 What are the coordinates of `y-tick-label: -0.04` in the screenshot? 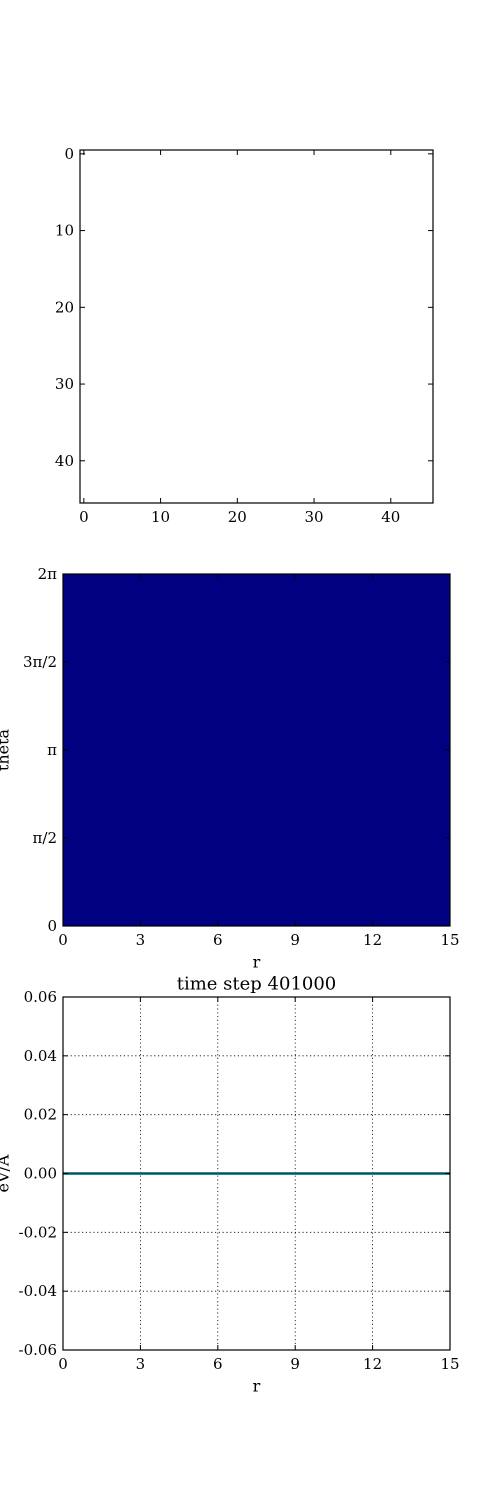 It's located at (38, 1291).